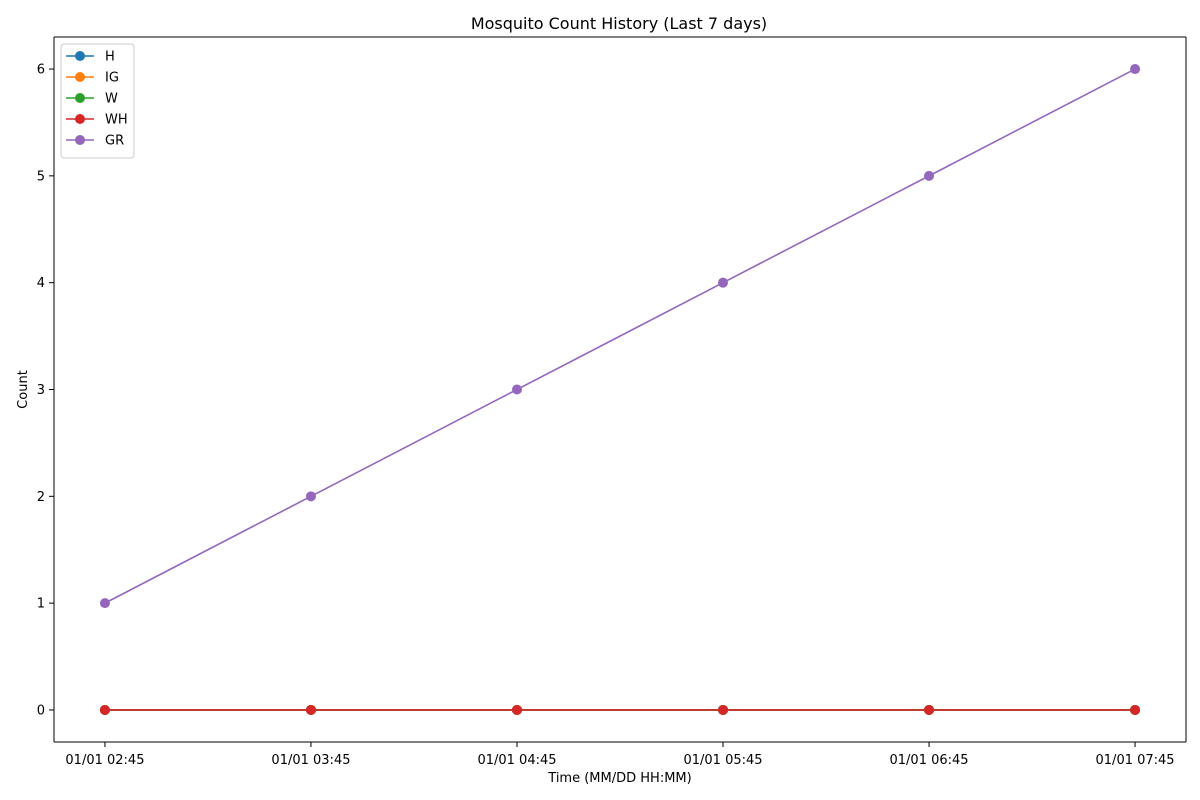  I want to click on y-axis-label: Count, so click(23, 389).